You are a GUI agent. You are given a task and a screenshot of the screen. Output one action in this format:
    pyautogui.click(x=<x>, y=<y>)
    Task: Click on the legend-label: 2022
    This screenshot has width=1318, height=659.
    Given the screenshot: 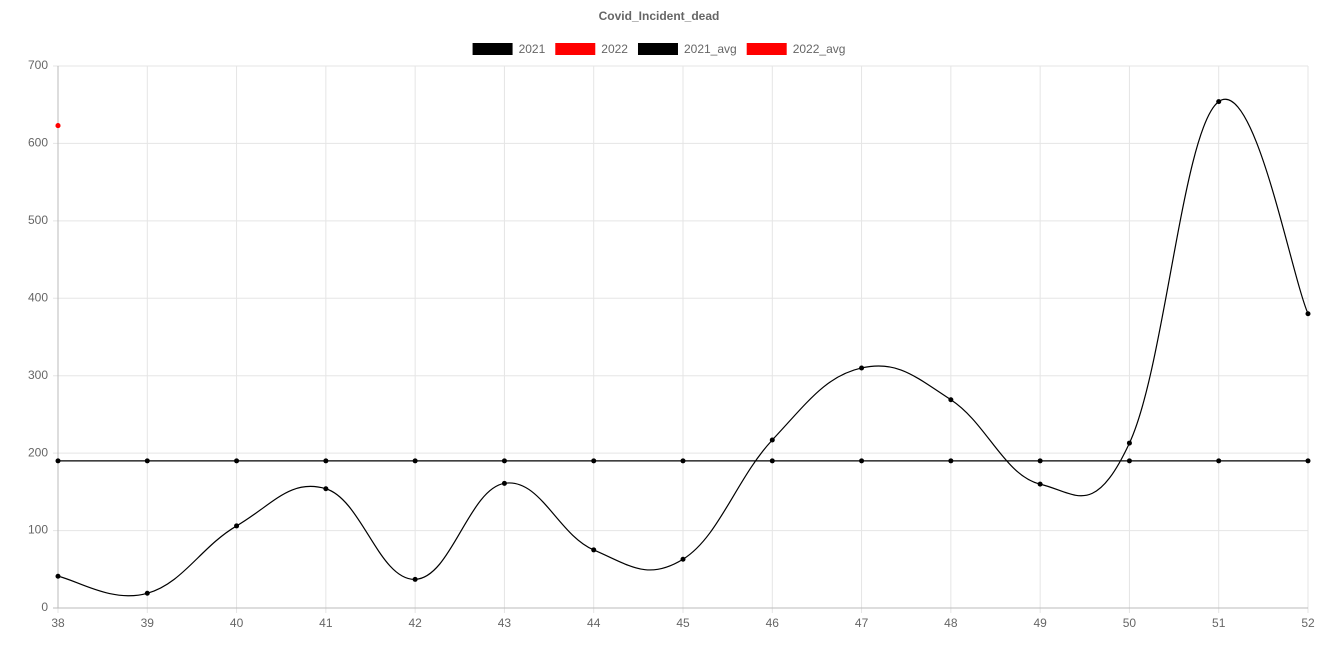 What is the action you would take?
    pyautogui.click(x=614, y=49)
    